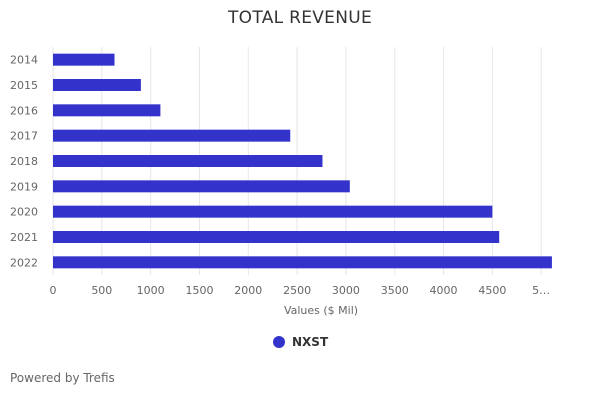  Describe the element at coordinates (24, 262) in the screenshot. I see `y-category-label: 2022` at that location.